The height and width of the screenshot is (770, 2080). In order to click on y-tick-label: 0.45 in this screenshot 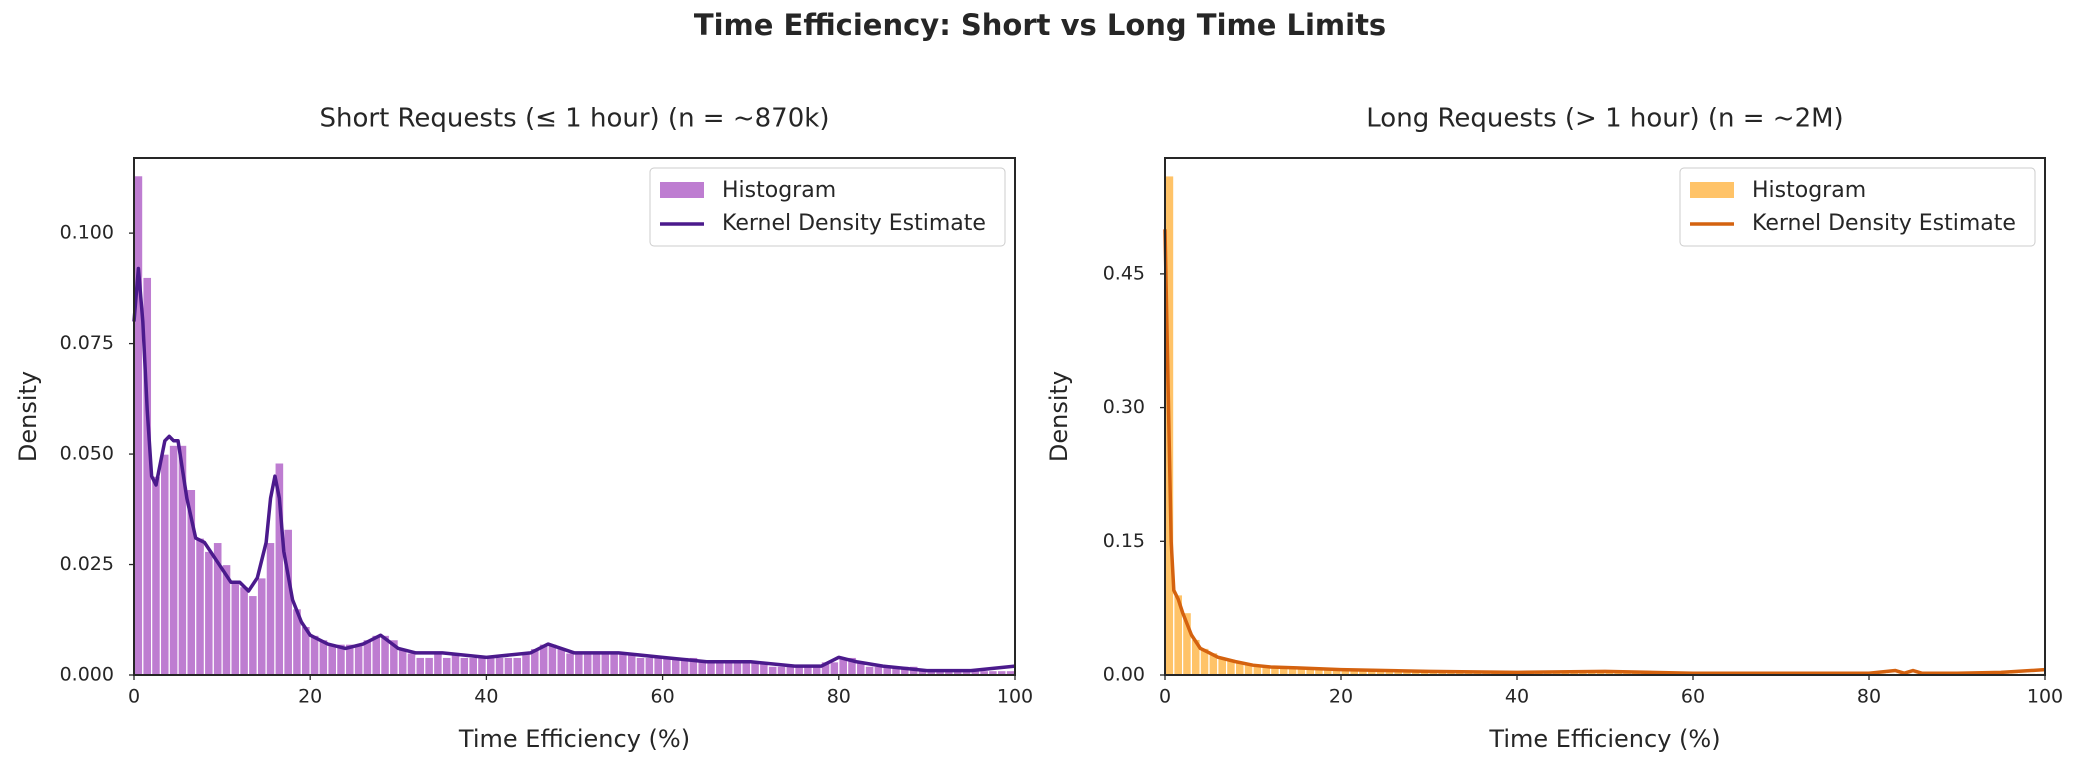, I will do `click(1124, 273)`.